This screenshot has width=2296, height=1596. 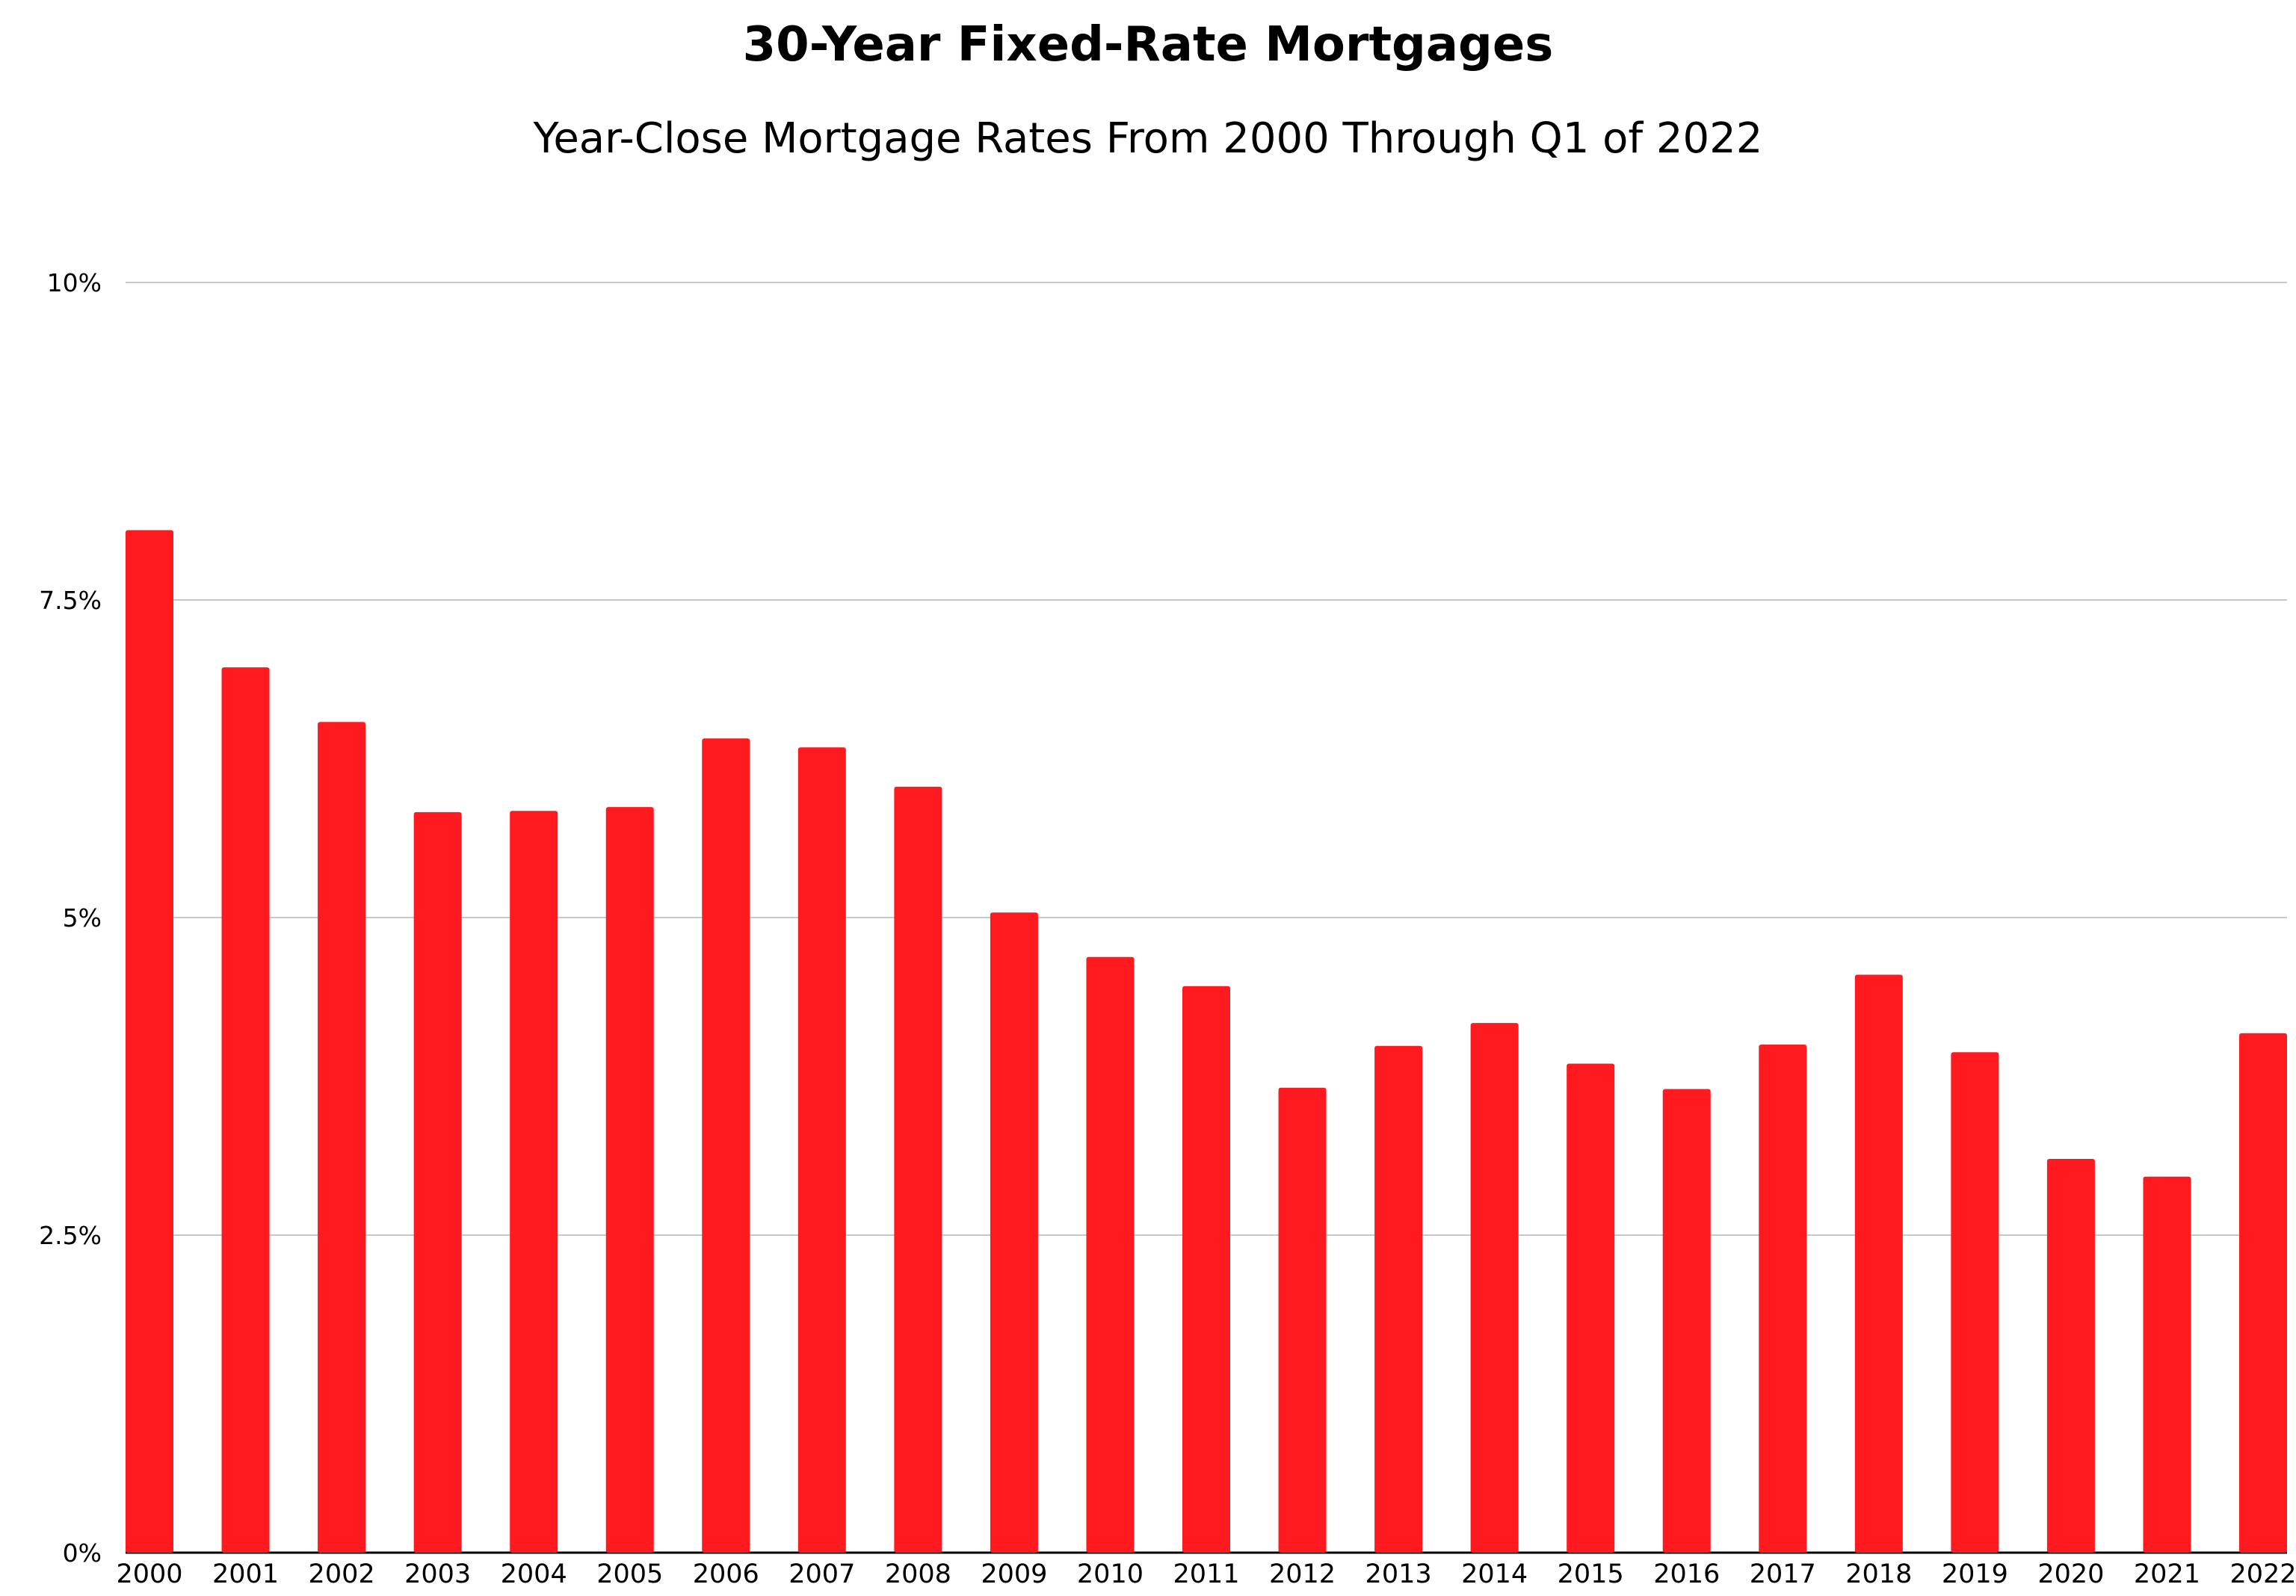 I want to click on x-tick-label: 2005, so click(x=630, y=1574).